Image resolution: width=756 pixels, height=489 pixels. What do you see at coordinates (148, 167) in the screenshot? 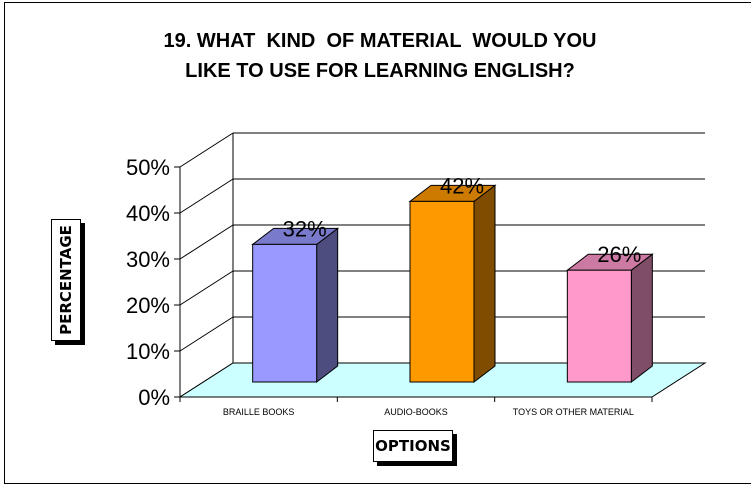
I see `y-tick-label: 50%` at bounding box center [148, 167].